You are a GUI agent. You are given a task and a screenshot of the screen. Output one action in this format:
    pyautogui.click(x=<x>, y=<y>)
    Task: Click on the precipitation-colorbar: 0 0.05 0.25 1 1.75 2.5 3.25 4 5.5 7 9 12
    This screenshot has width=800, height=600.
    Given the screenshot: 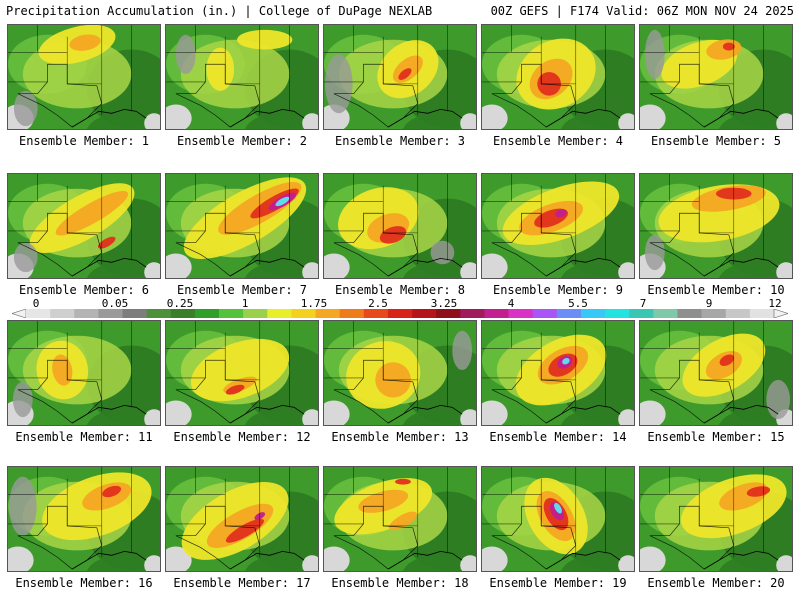 What is the action you would take?
    pyautogui.click(x=400, y=308)
    